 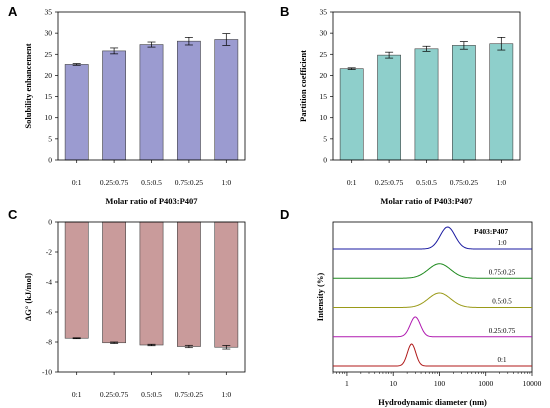 I want to click on x-tick-label: 1, so click(x=347, y=383).